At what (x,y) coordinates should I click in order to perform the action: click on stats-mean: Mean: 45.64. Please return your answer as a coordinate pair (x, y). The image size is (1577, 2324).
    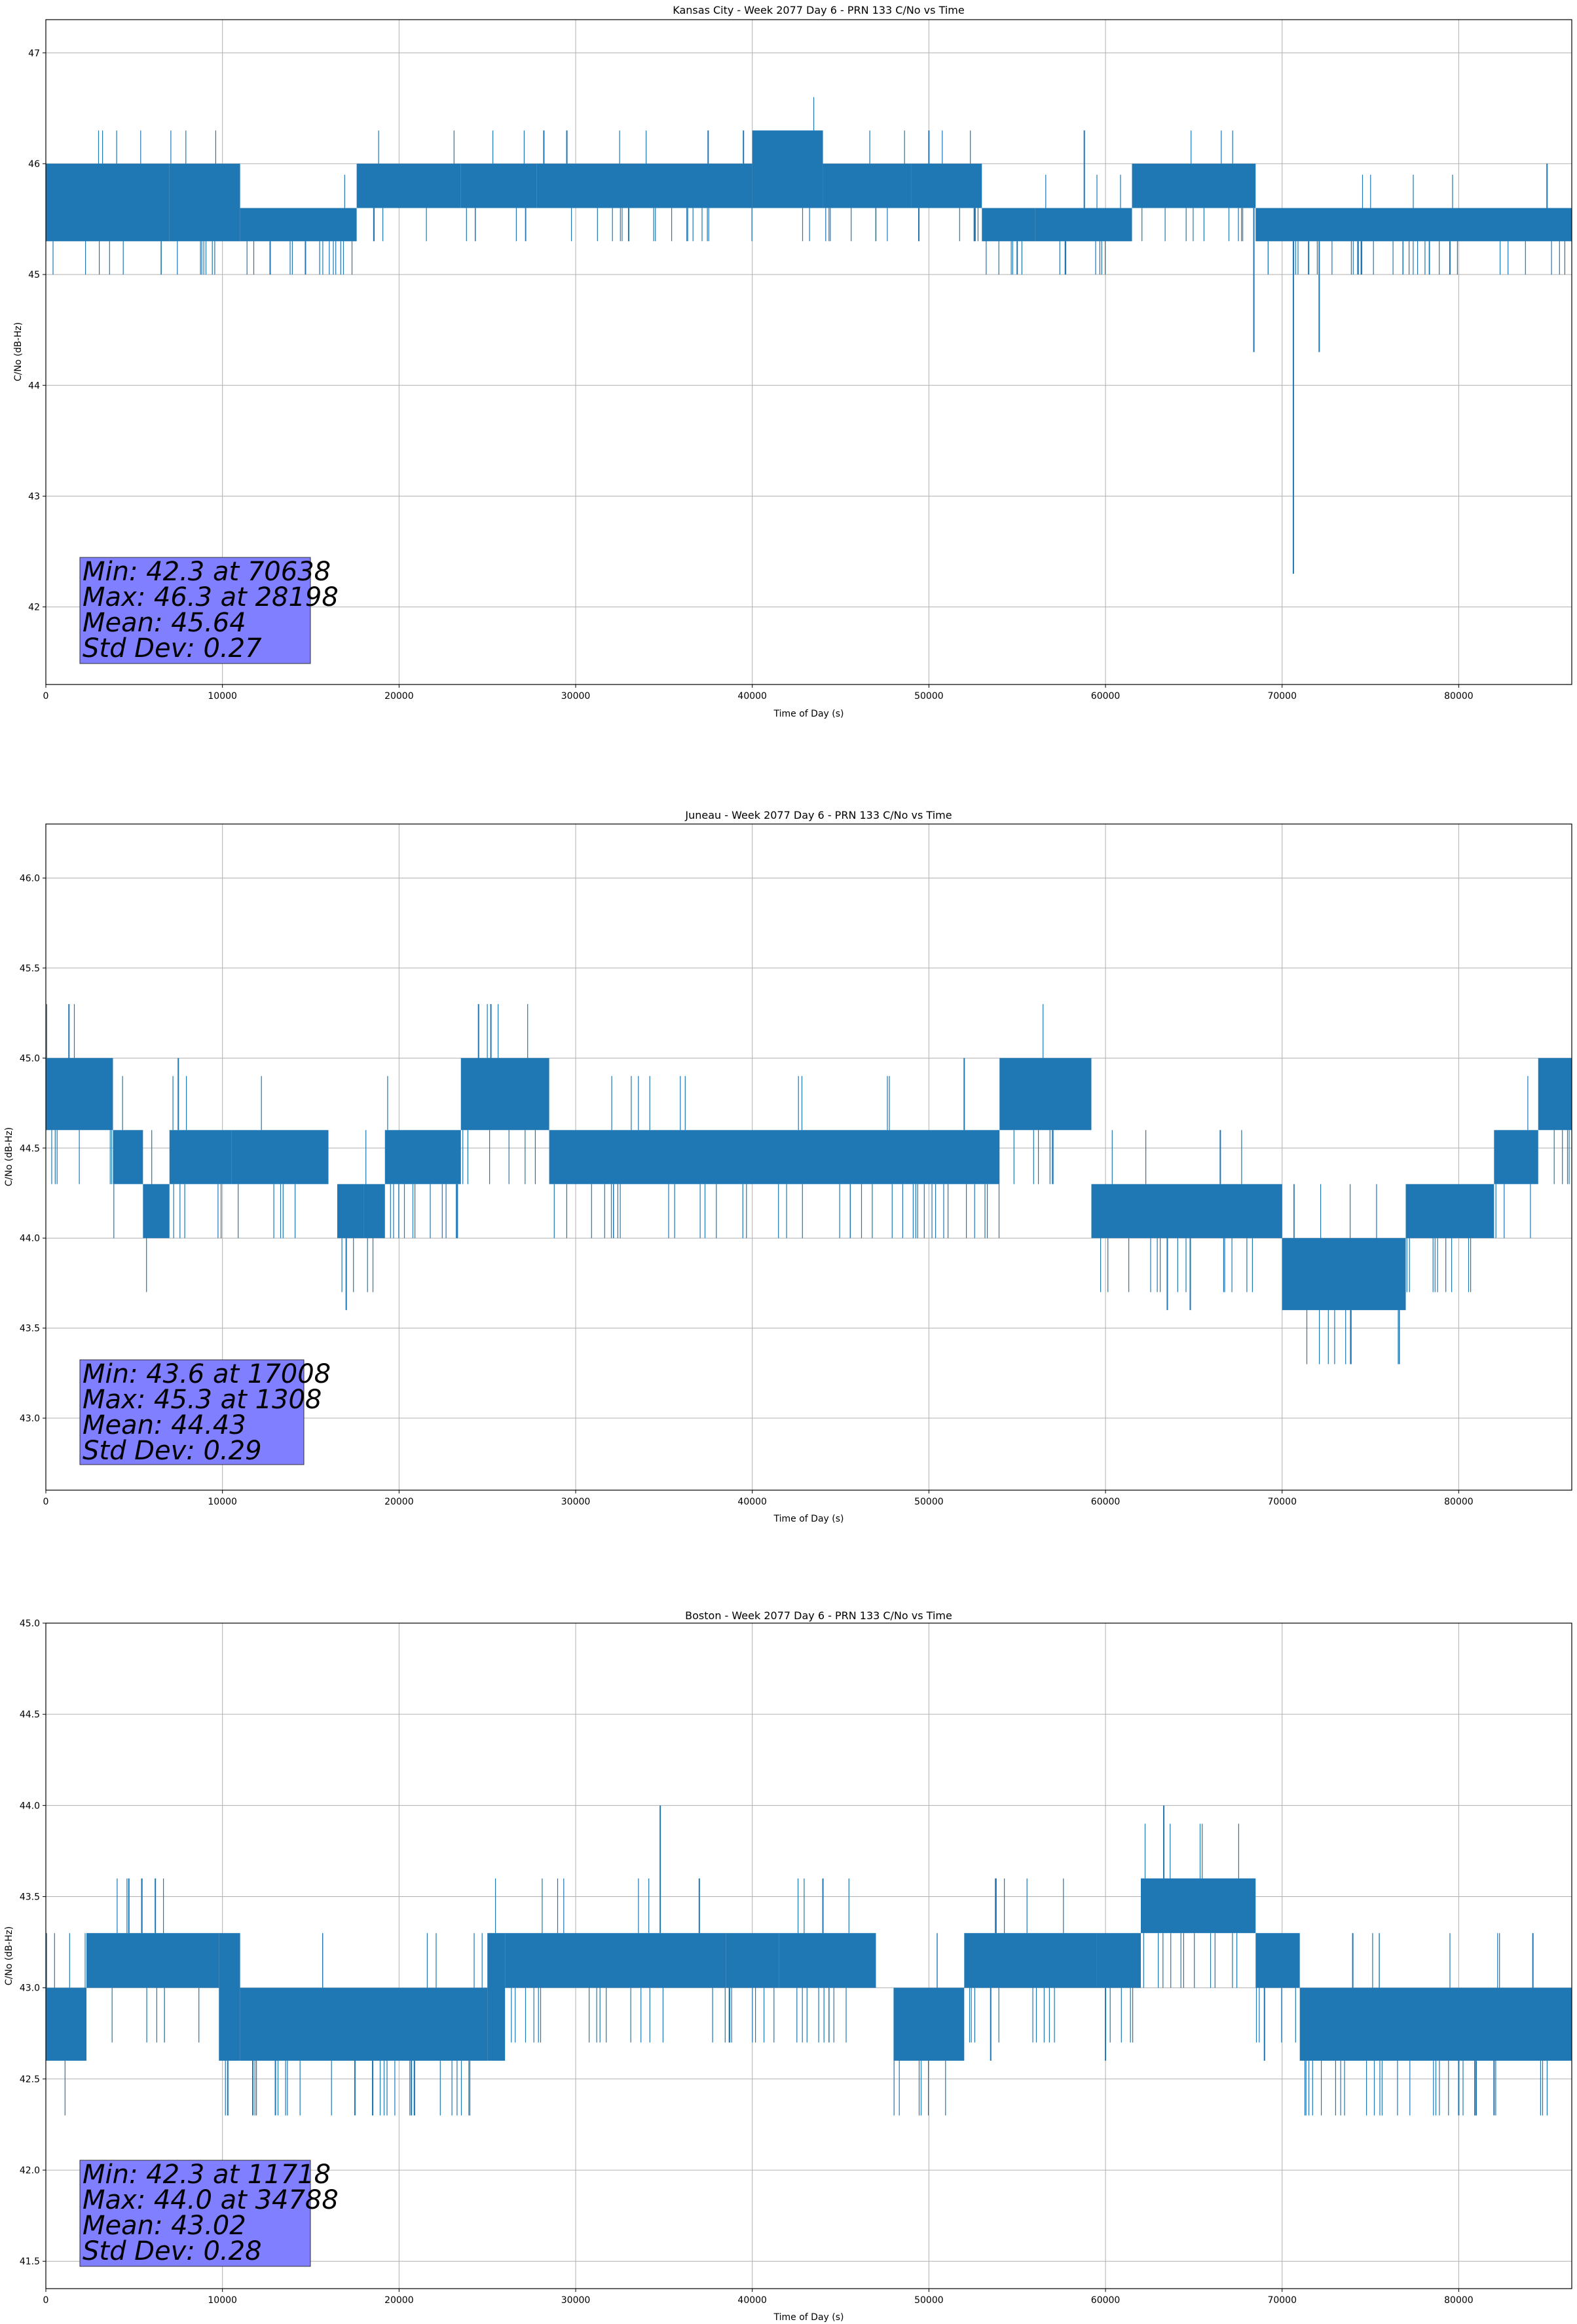
    Looking at the image, I should click on (164, 623).